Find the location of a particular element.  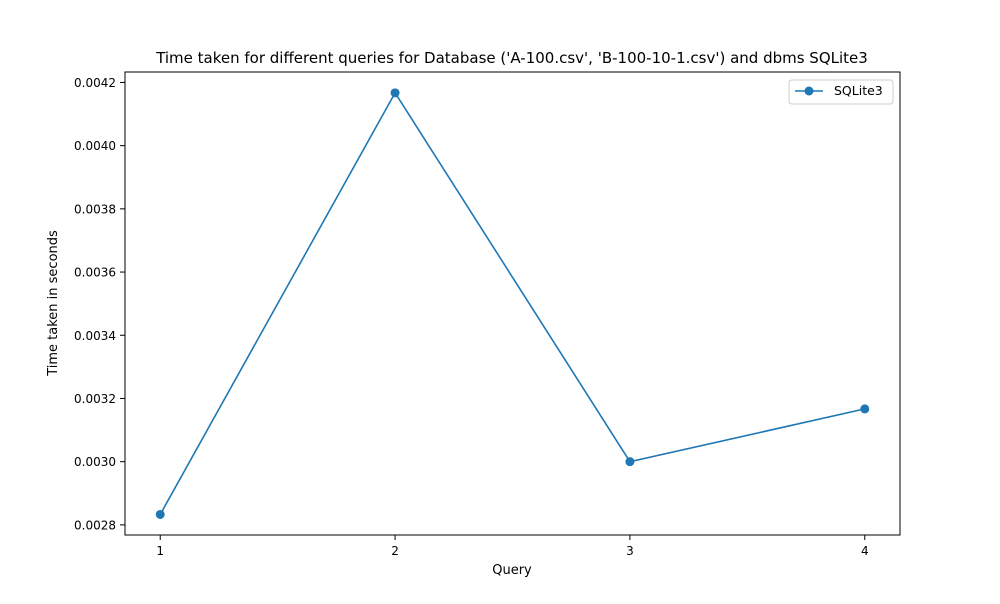

y-tick-label: 0.0028 is located at coordinates (95, 525).